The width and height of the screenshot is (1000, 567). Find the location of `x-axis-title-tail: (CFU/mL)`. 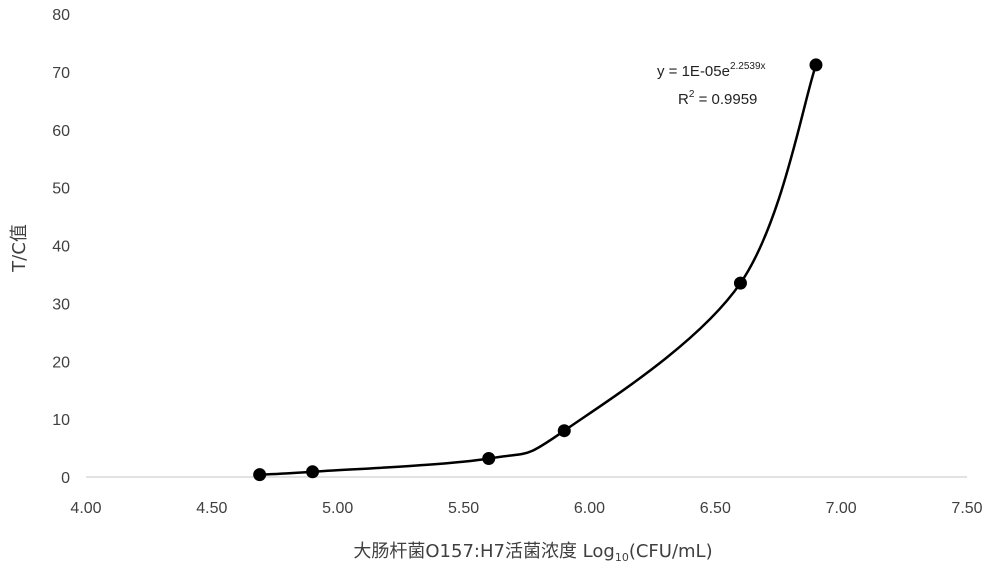

x-axis-title-tail: (CFU/mL) is located at coordinates (671, 551).